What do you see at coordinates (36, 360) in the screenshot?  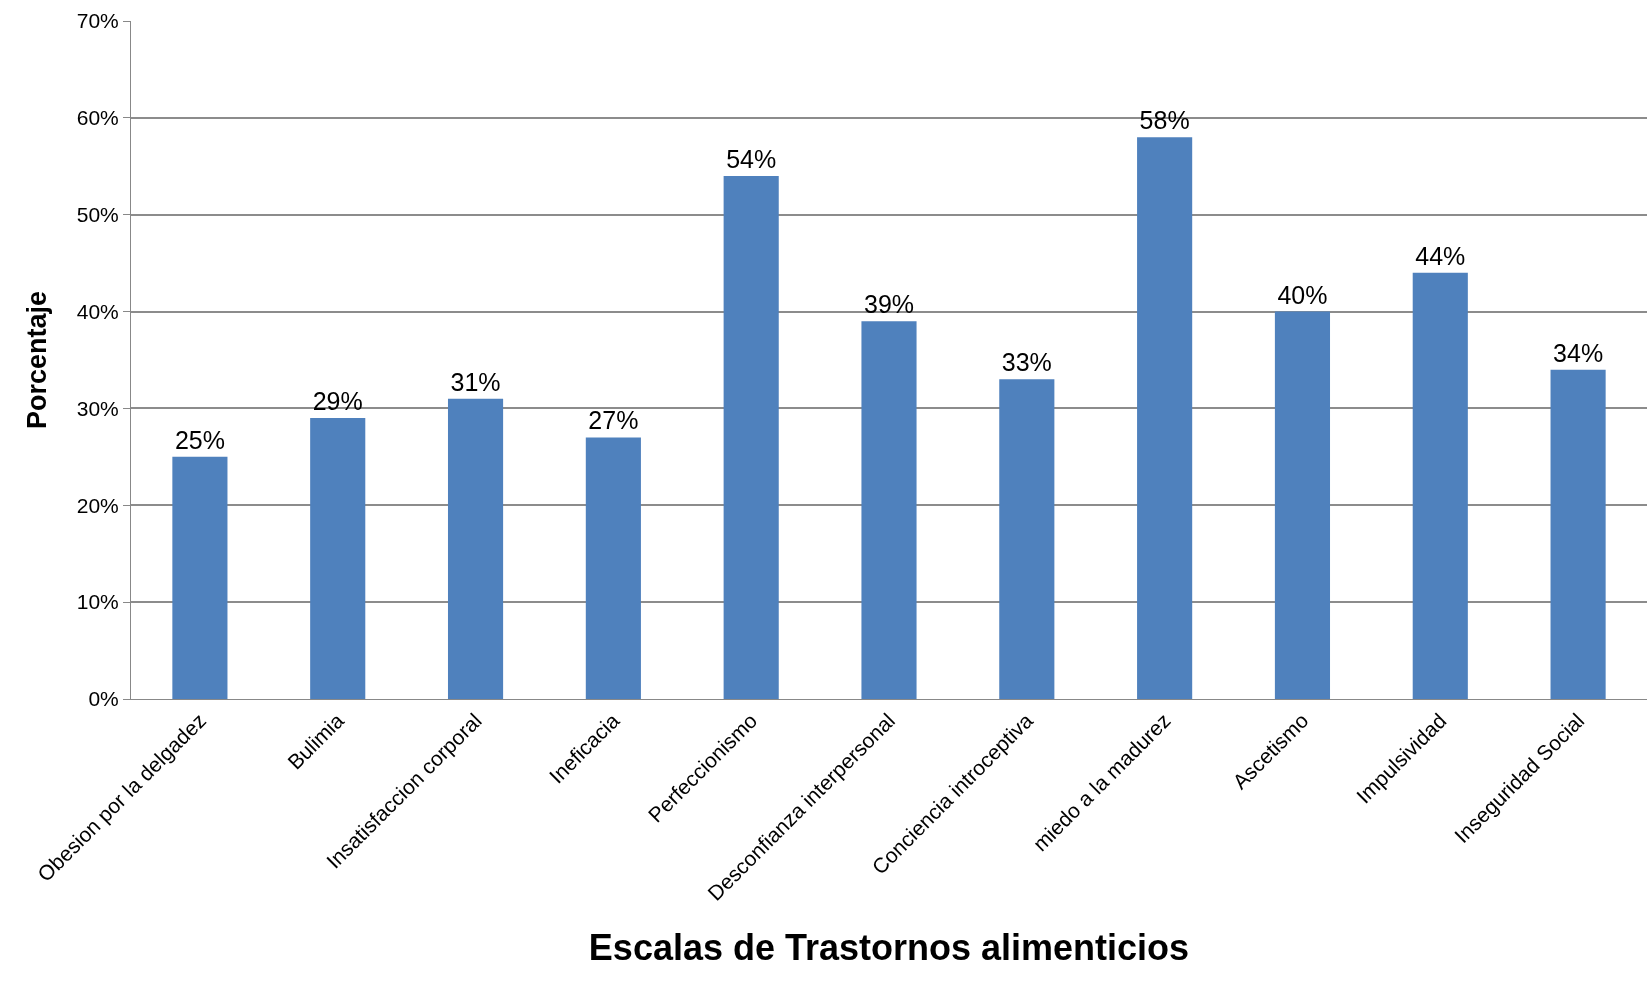 I see `y-axis-title: Porcentaje` at bounding box center [36, 360].